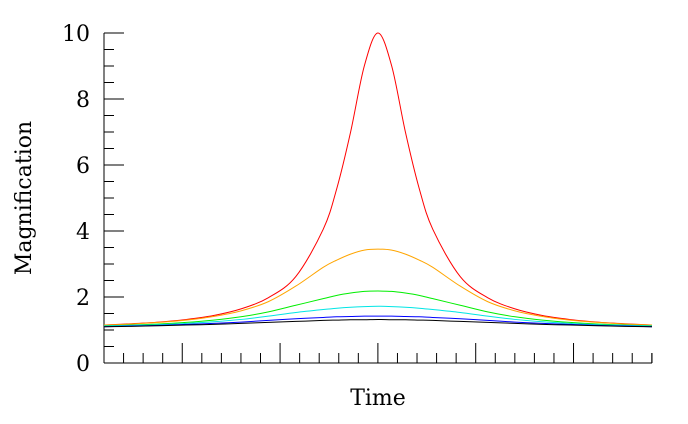 The width and height of the screenshot is (688, 424). I want to click on y-tick-label: 8, so click(83, 100).